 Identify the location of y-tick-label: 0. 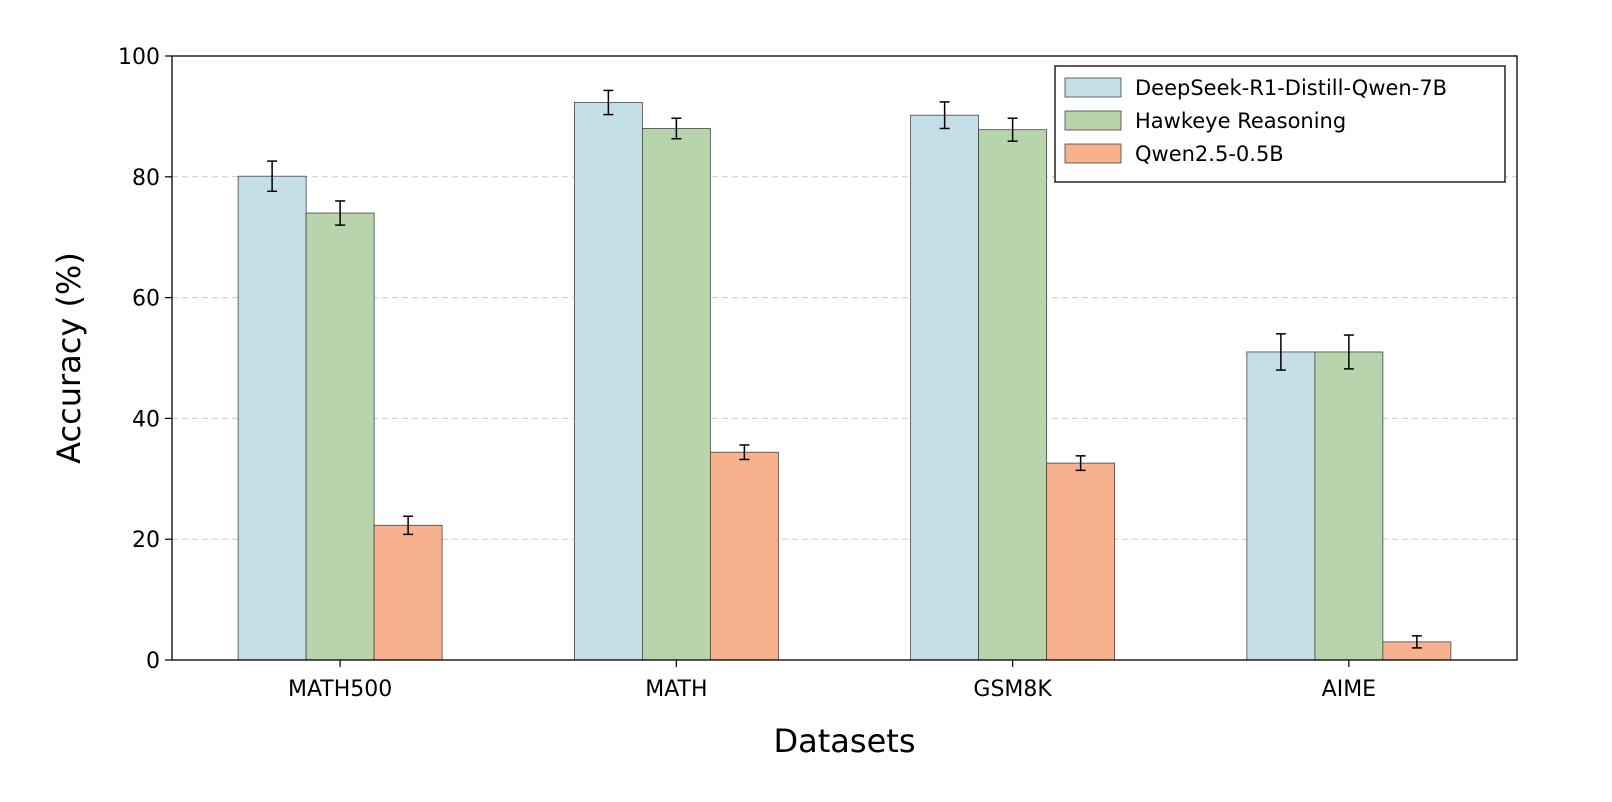
(153, 661).